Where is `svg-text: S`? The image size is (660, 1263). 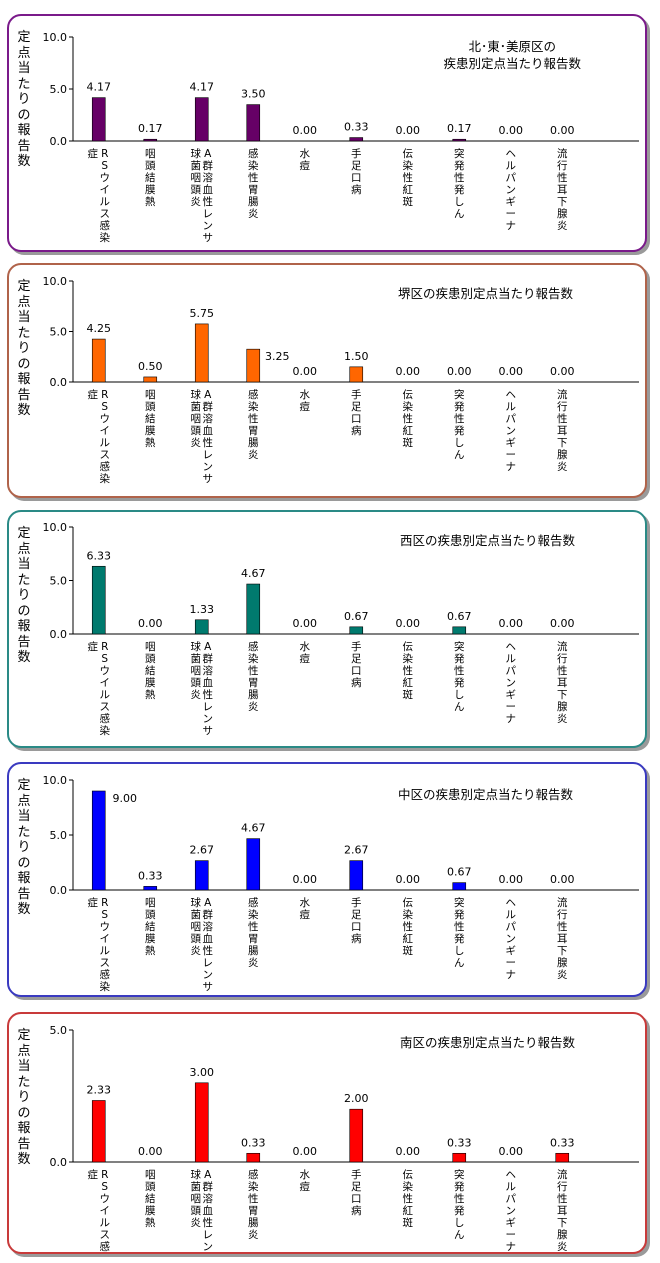 svg-text: S is located at coordinates (104, 166).